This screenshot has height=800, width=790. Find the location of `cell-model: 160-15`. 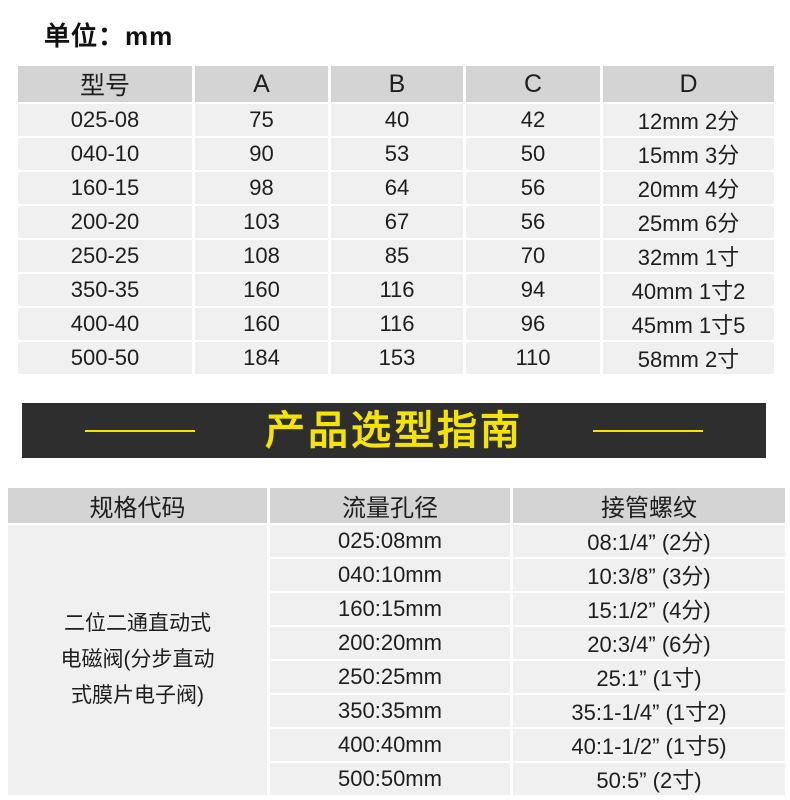

cell-model: 160-15 is located at coordinates (105, 188).